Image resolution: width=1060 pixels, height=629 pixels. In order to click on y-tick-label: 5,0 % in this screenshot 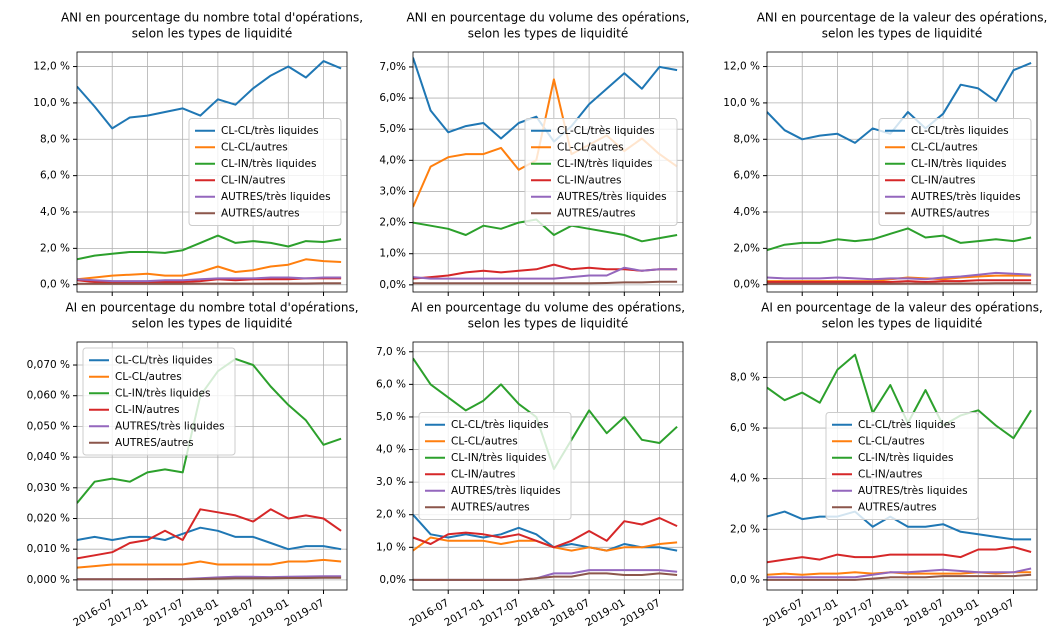, I will do `click(391, 417)`.